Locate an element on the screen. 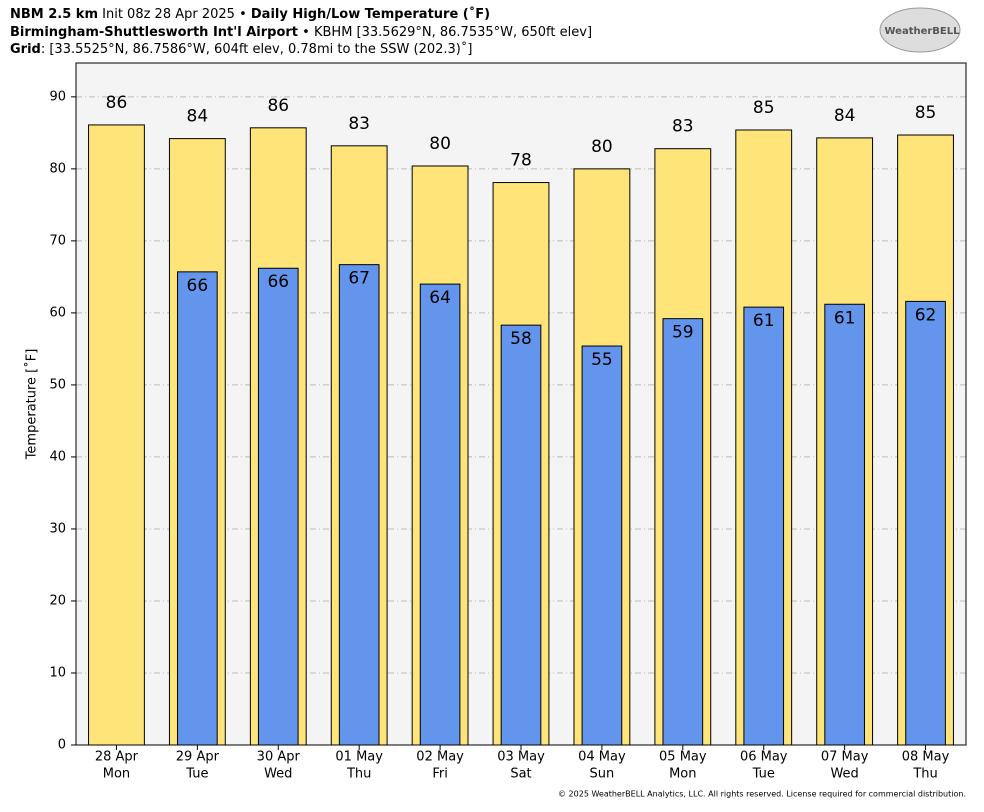  logo-shape is located at coordinates (920, 30).